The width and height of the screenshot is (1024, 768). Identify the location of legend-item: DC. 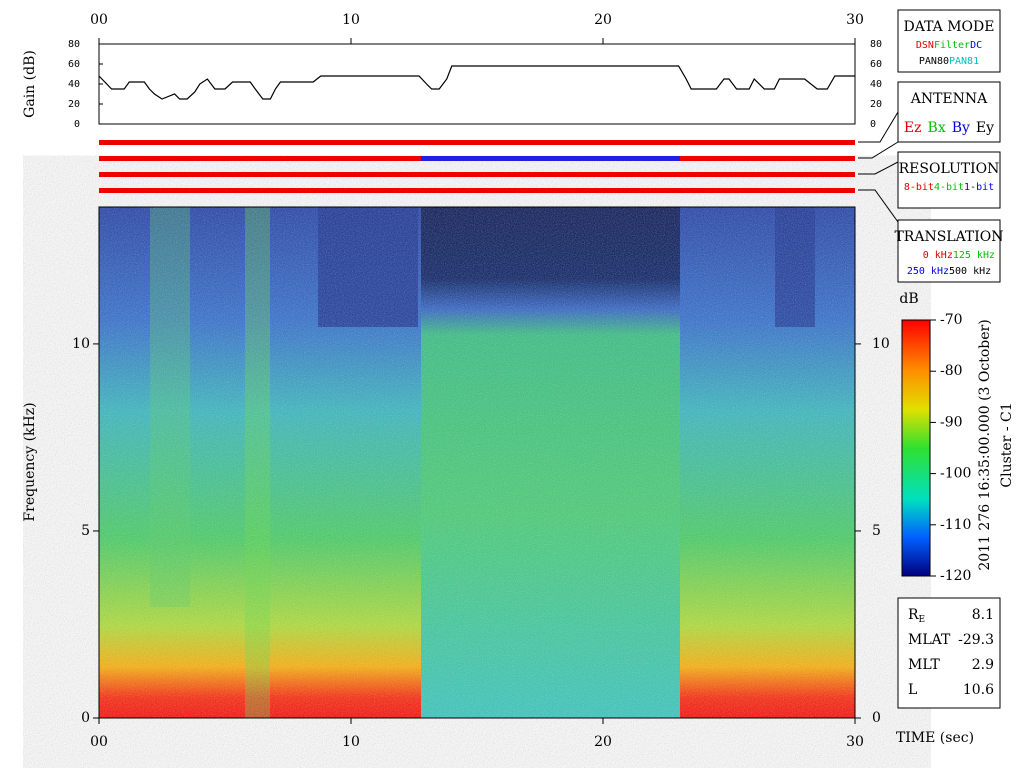
(976, 45).